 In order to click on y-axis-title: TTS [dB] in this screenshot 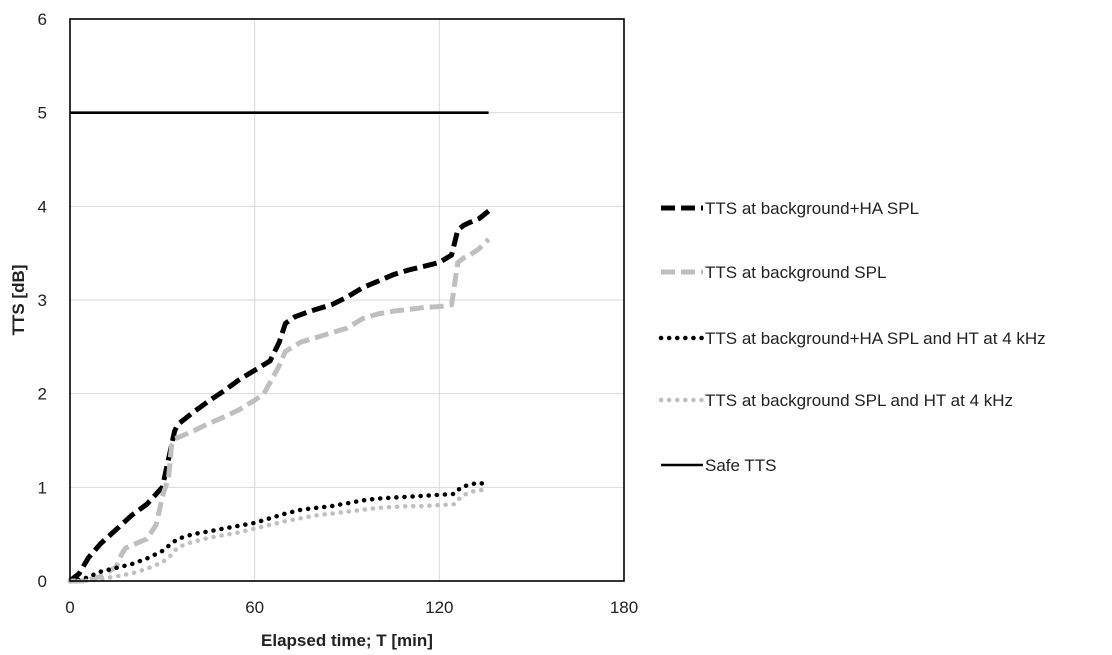, I will do `click(18, 300)`.